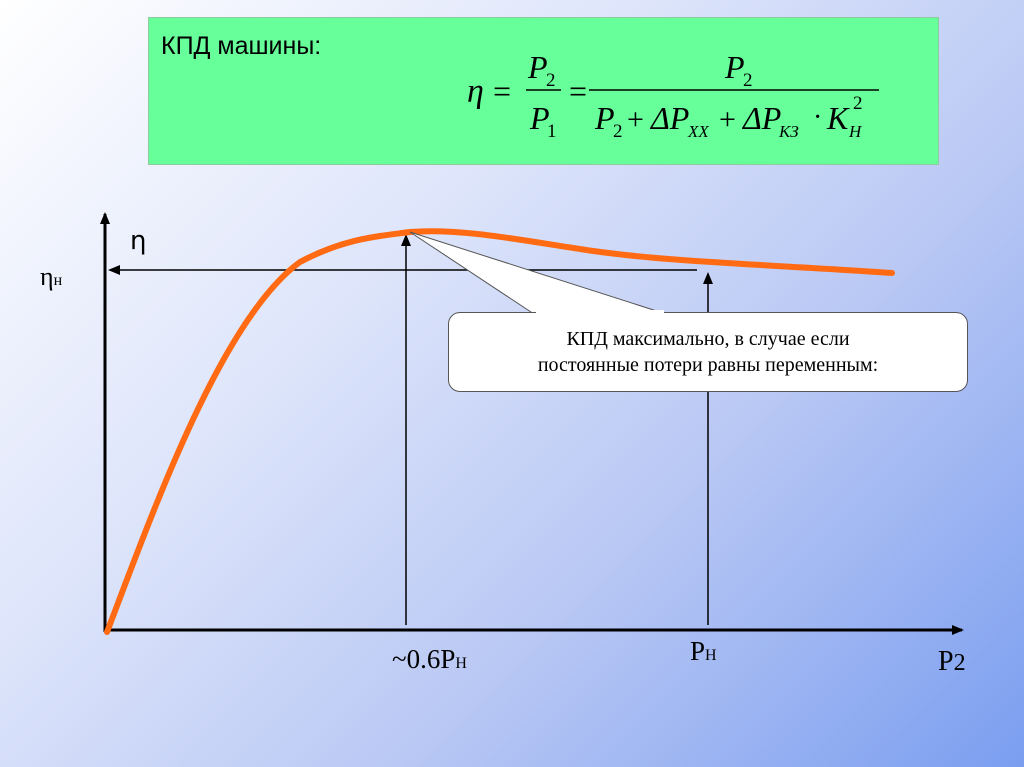 This screenshot has height=767, width=1024. I want to click on eta-rated-sub: н, so click(58, 280).